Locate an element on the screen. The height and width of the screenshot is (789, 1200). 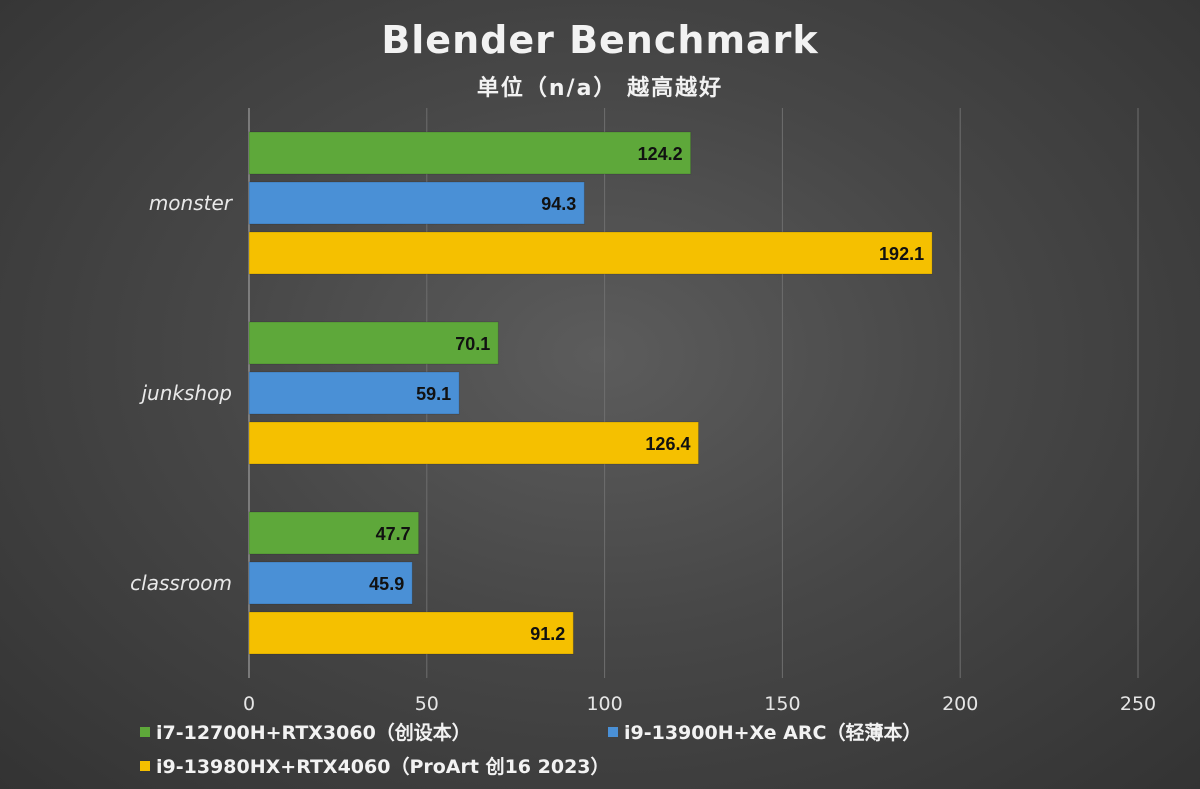
category-label: junkshop is located at coordinates (185, 393).